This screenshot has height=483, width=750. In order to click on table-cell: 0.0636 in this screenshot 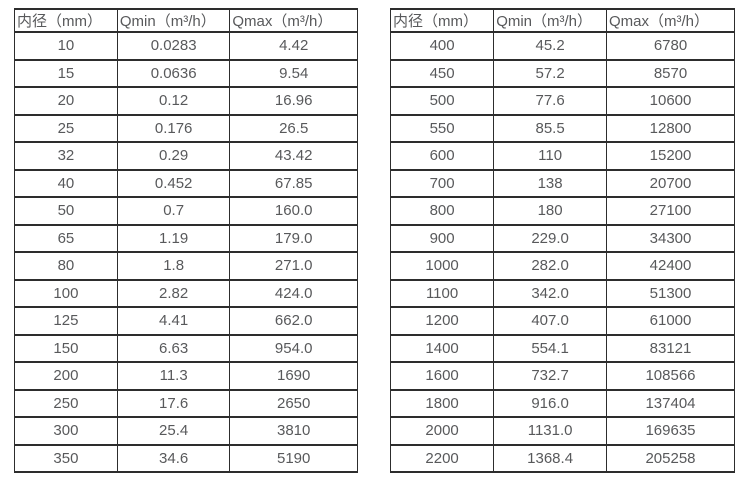, I will do `click(173, 73)`.